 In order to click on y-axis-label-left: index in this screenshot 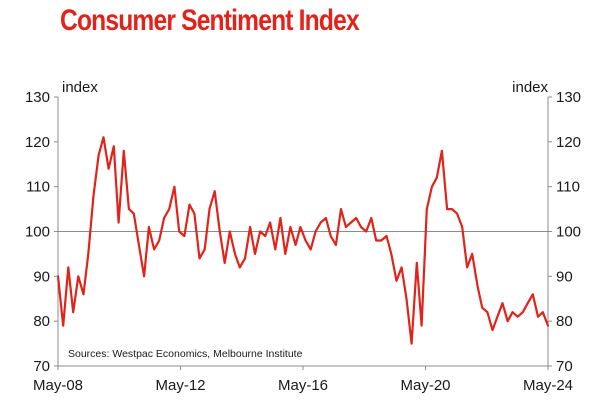, I will do `click(80, 87)`.